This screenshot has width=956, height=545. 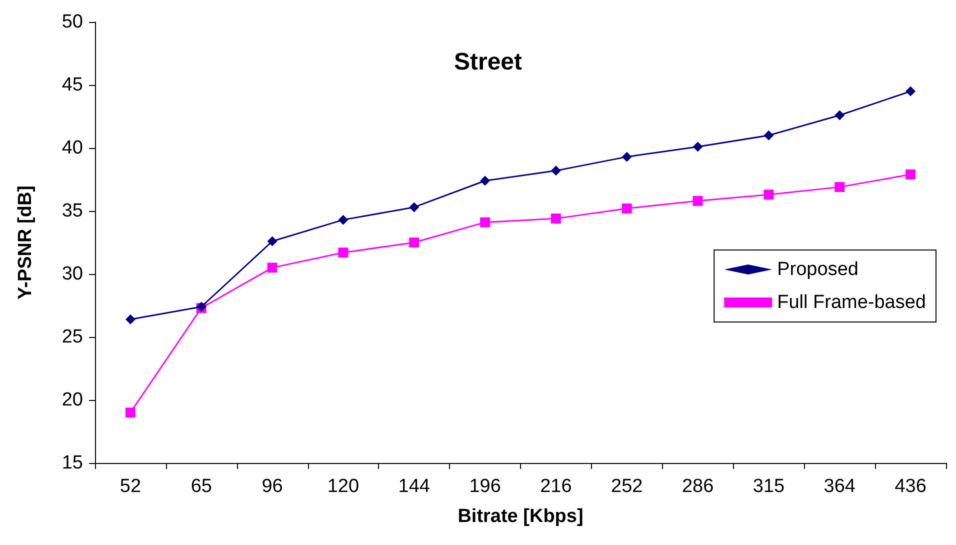 I want to click on y-tick-label: 20, so click(x=72, y=400).